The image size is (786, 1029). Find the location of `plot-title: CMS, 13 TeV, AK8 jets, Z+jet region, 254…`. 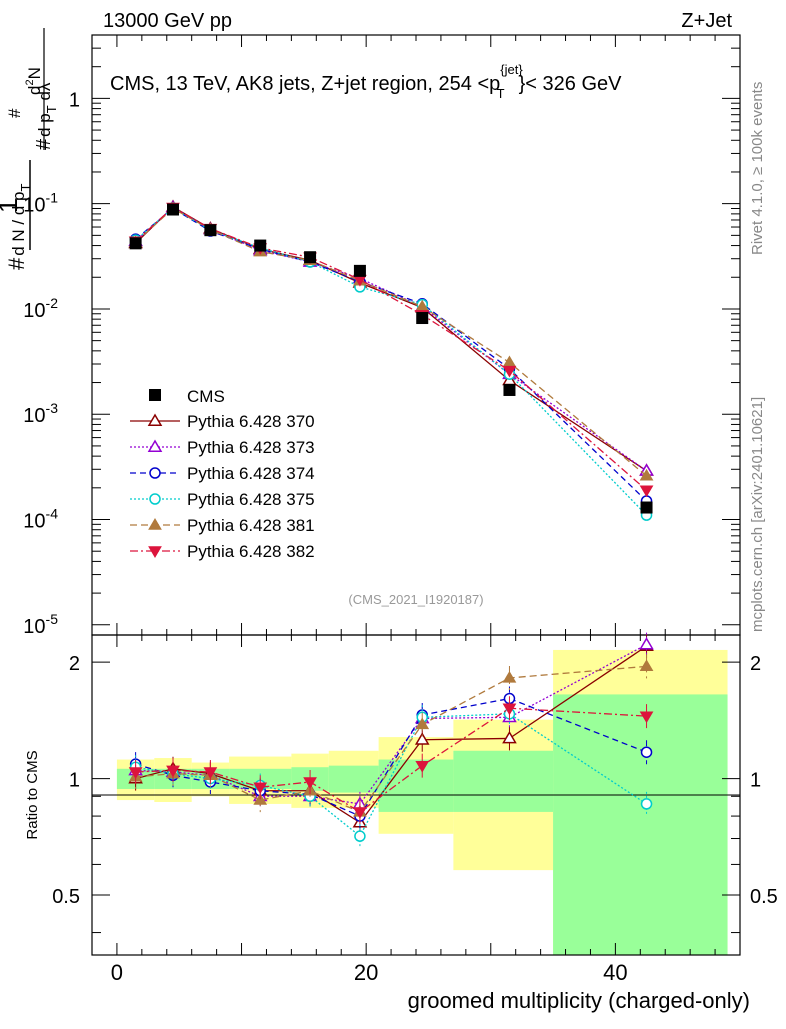

plot-title: CMS, 13 TeV, AK8 jets, Z+jet region, 254… is located at coordinates (366, 81).